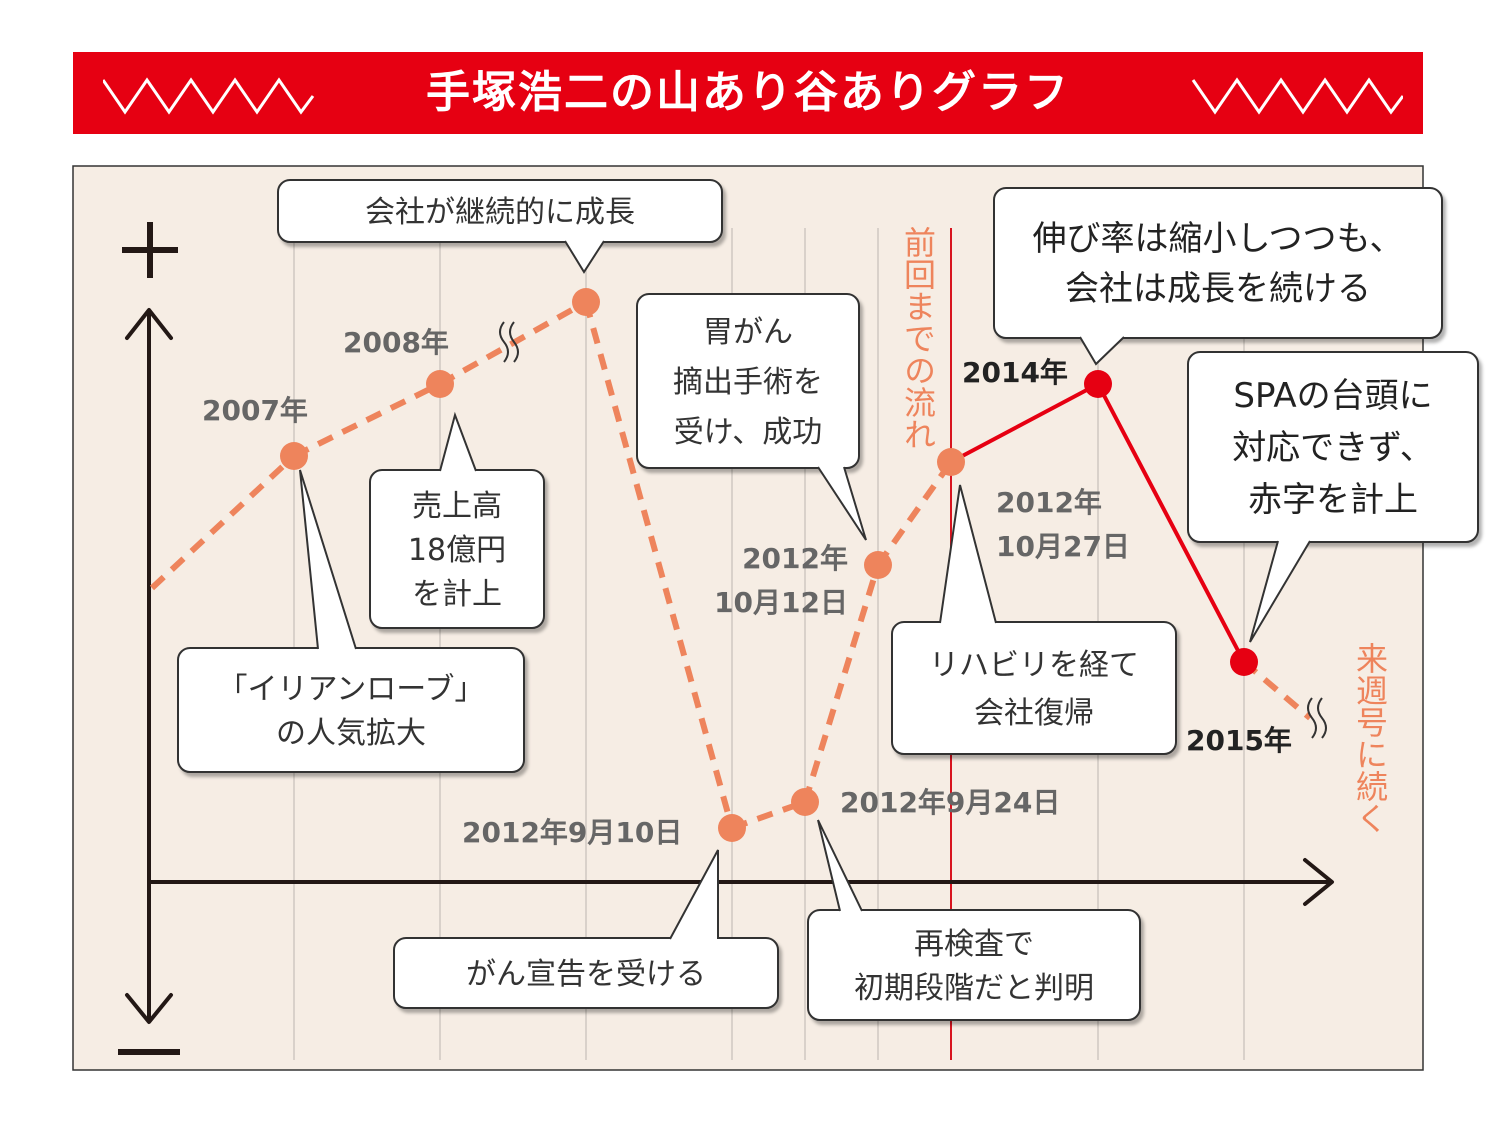 This screenshot has height=1125, width=1500. I want to click on callout-recheck-line-0: 再検査で, so click(974, 944).